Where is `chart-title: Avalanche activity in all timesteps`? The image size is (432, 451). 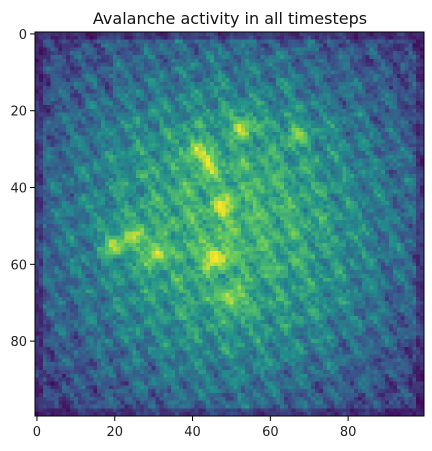
chart-title: Avalanche activity in all timesteps is located at coordinates (230, 18).